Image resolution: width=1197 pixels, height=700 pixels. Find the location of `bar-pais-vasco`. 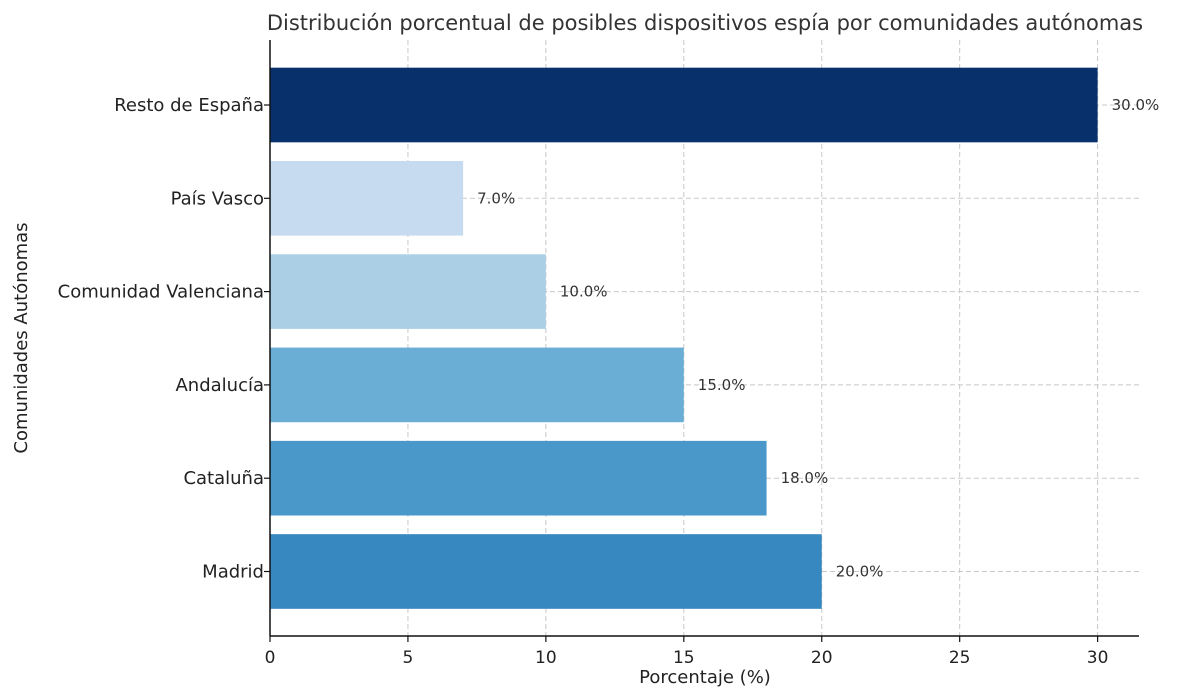

bar-pais-vasco is located at coordinates (367, 198).